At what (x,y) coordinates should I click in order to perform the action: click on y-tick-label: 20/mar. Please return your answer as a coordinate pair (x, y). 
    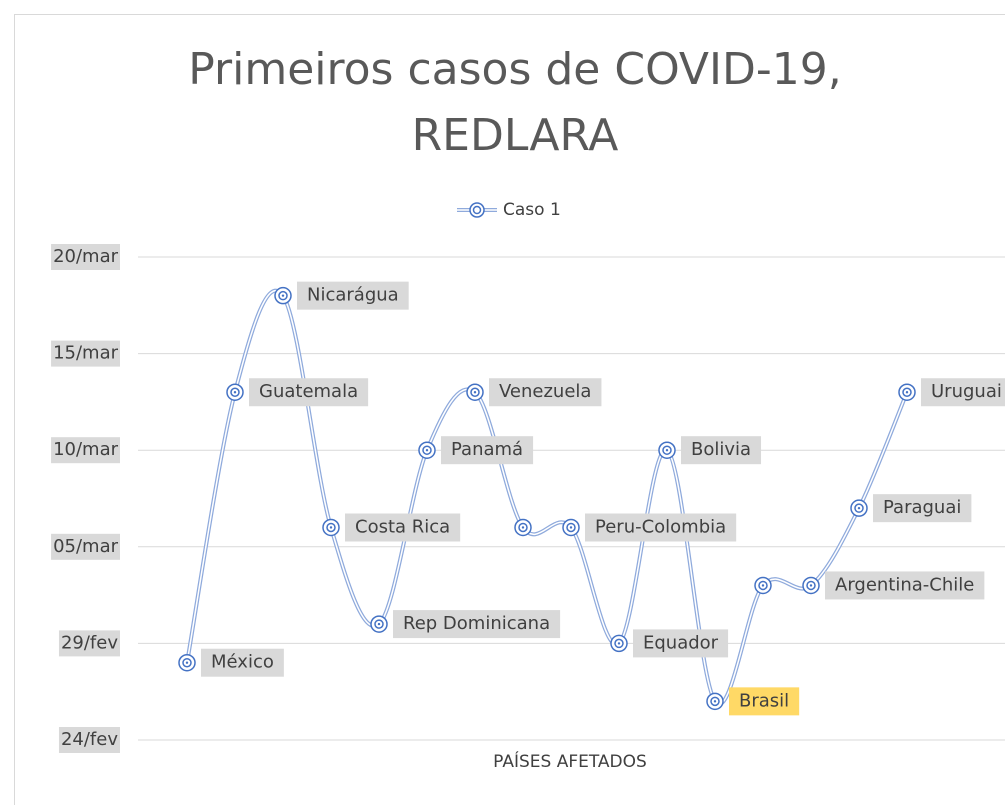
    Looking at the image, I should click on (86, 256).